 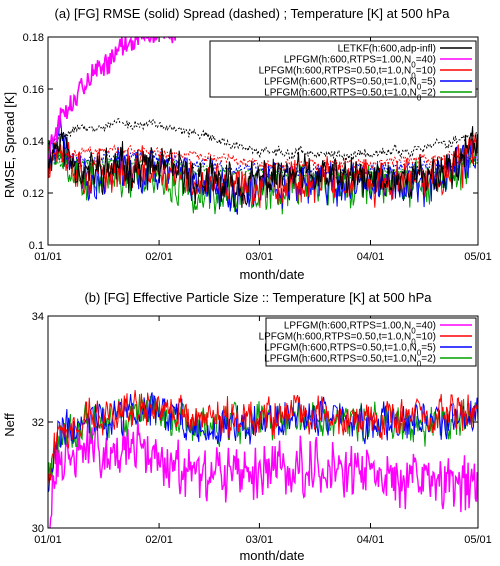 I want to click on y-tick-label: 0.14, so click(x=33, y=142).